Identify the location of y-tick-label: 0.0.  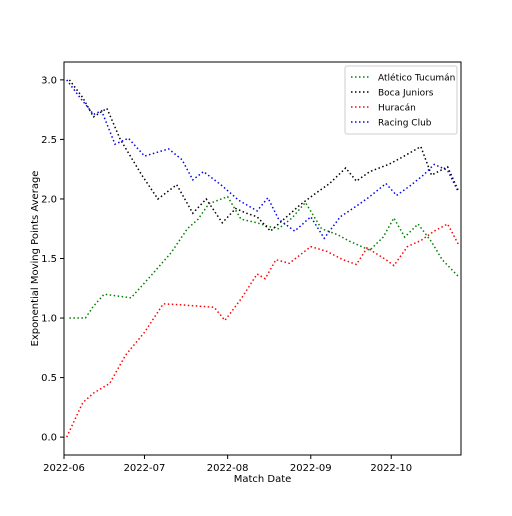
(49, 438).